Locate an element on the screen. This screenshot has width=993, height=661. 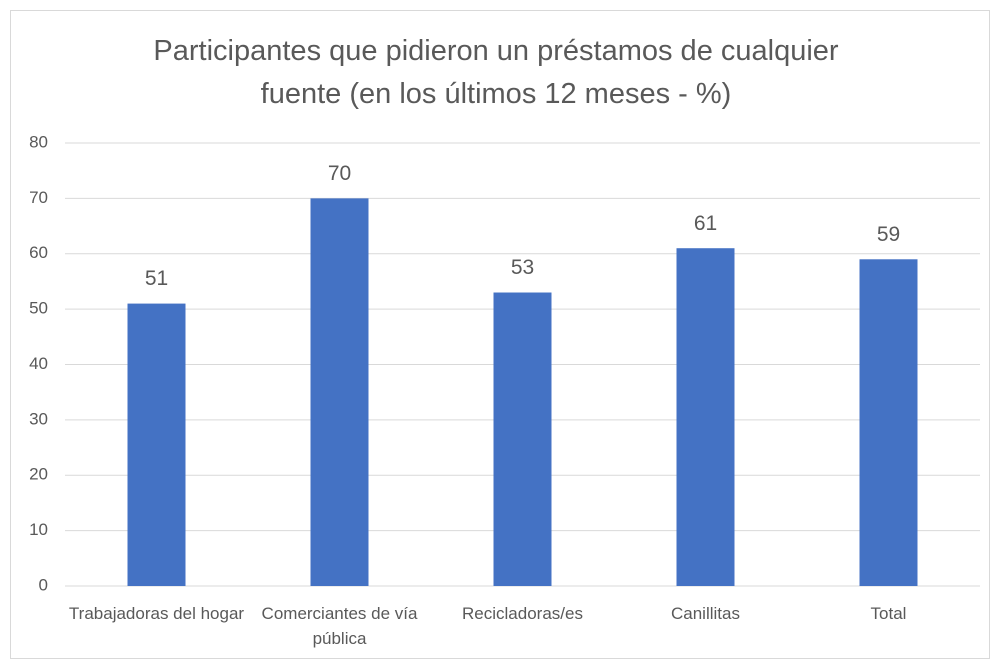
y-tick-label: 40 is located at coordinates (38, 363).